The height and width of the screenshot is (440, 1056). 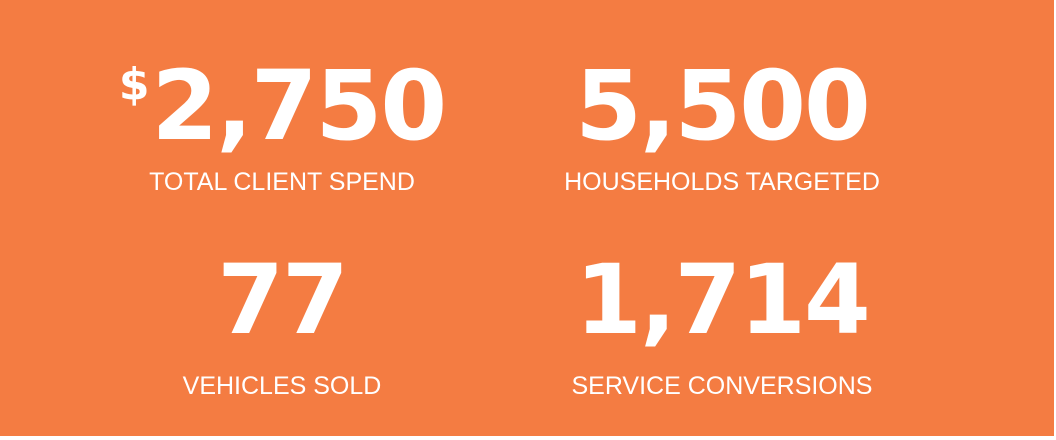 What do you see at coordinates (723, 300) in the screenshot?
I see `stat-value: 1,714` at bounding box center [723, 300].